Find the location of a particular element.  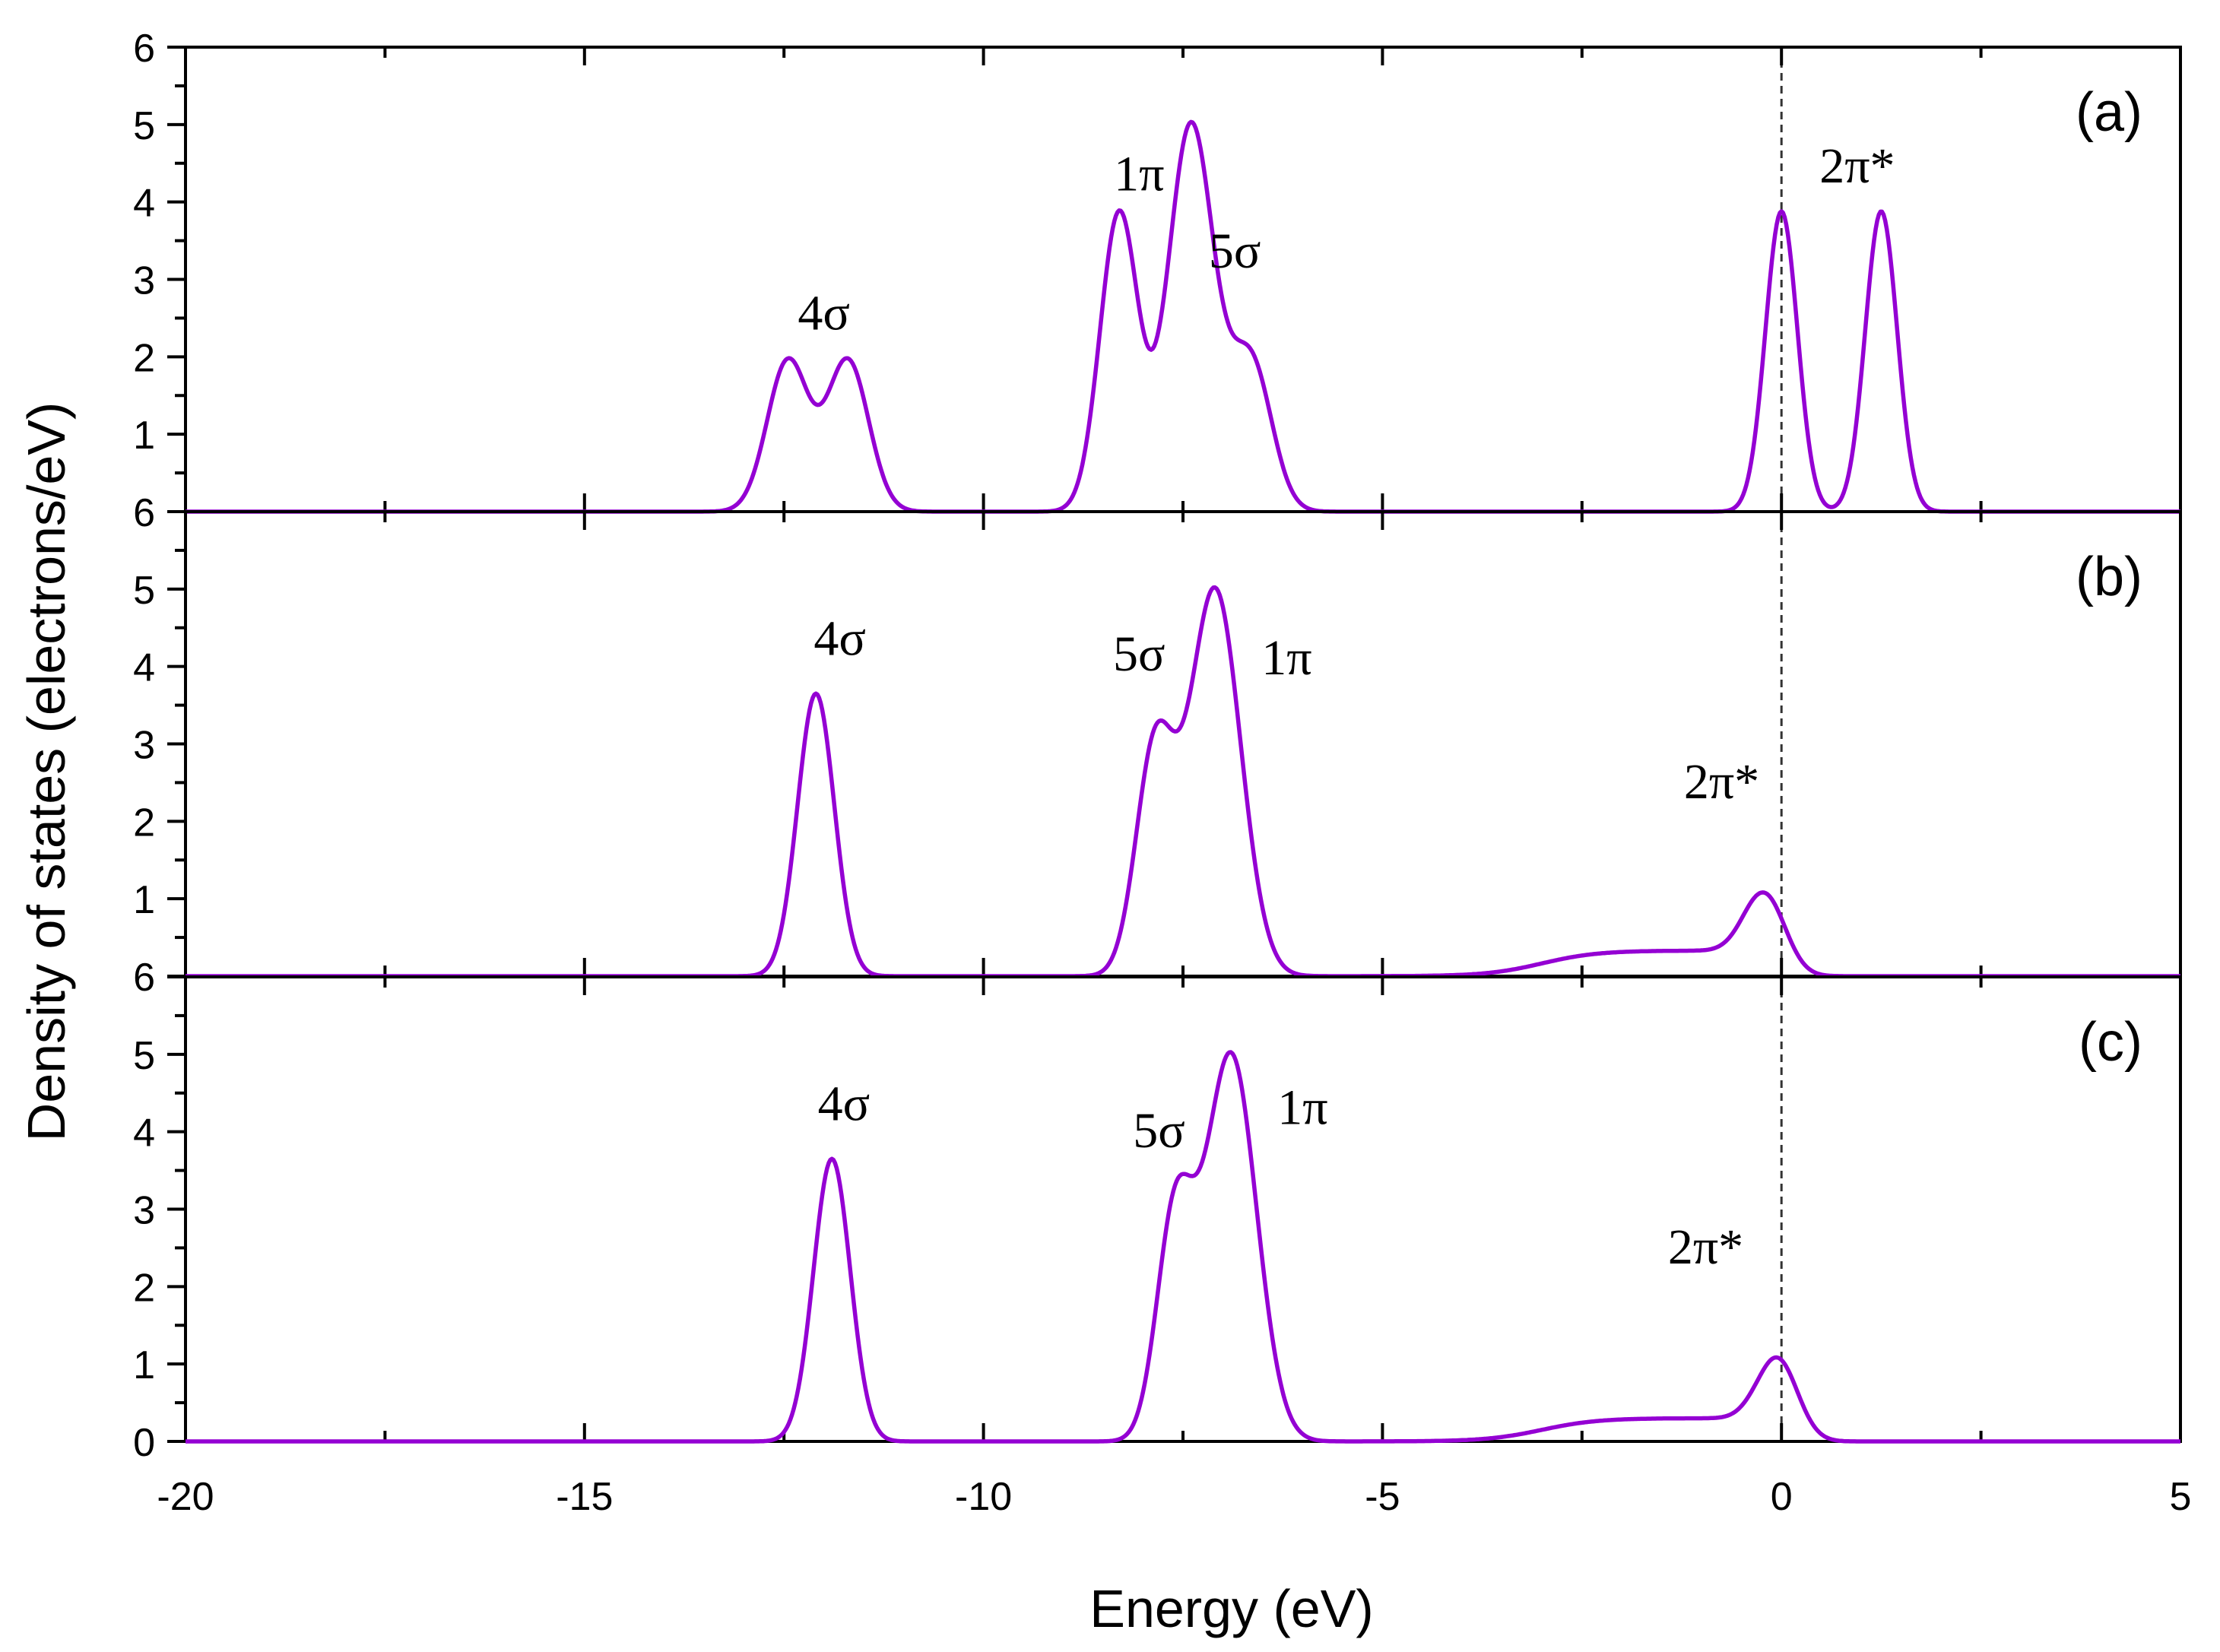

panel-label: (b) is located at coordinates (2109, 577).